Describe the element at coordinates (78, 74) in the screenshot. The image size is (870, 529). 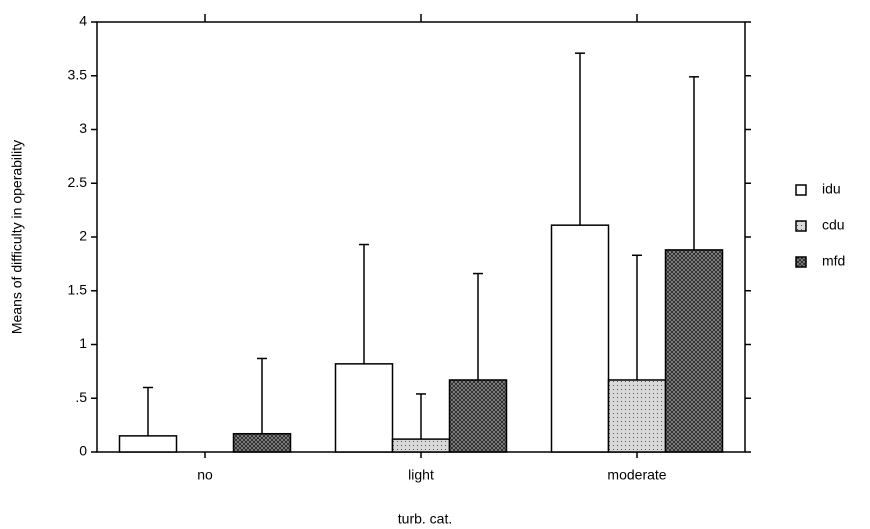
I see `y-tick-label: 3.5` at that location.